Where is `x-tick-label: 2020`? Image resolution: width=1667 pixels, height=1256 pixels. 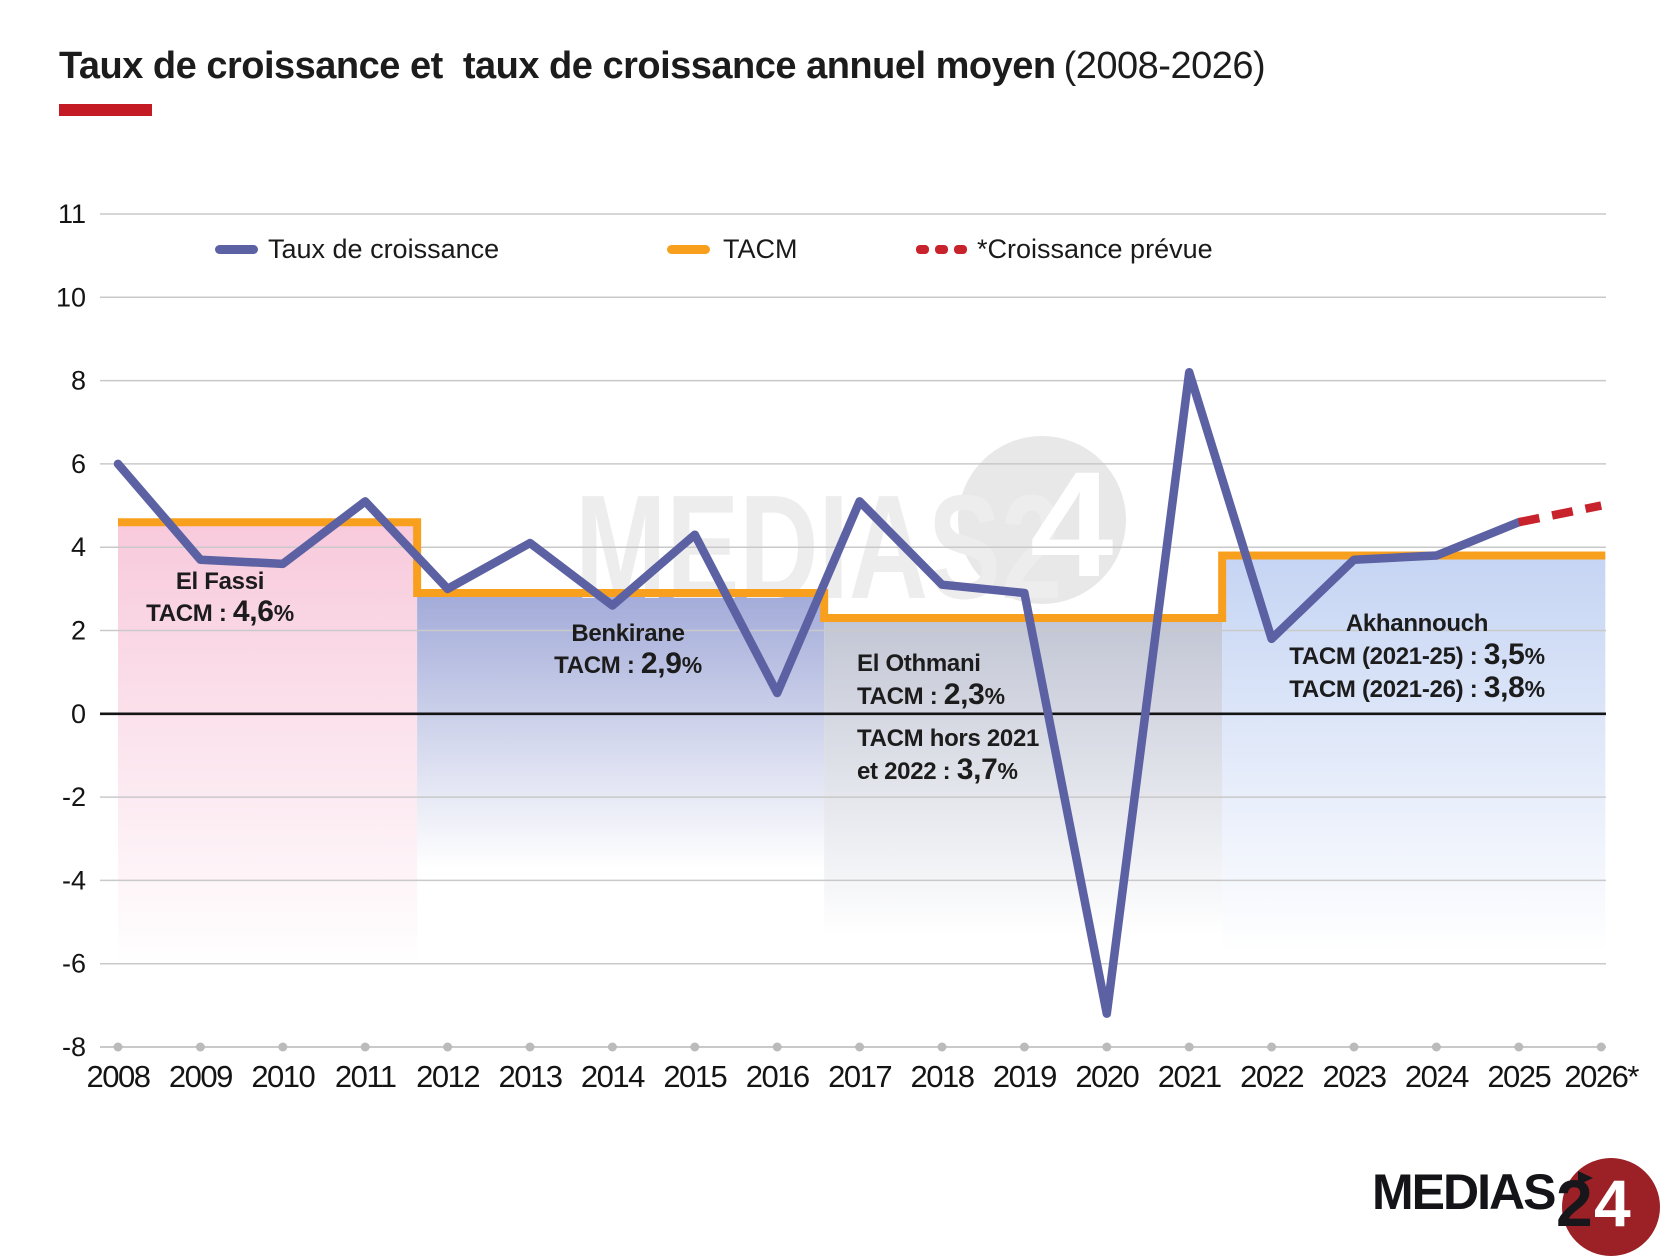
x-tick-label: 2020 is located at coordinates (1107, 1076).